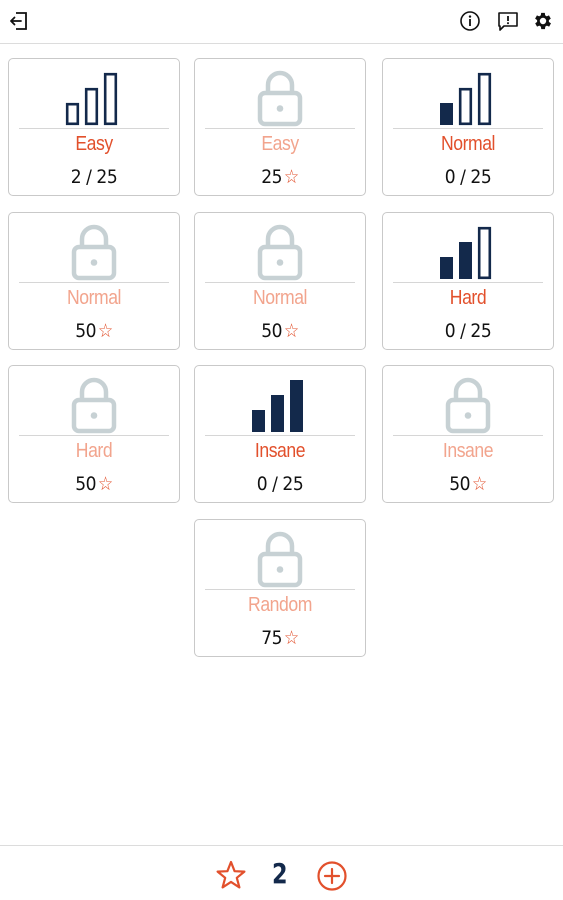 The height and width of the screenshot is (900, 563). I want to click on locked-level-card-insane: Insane 50☆, so click(468, 434).